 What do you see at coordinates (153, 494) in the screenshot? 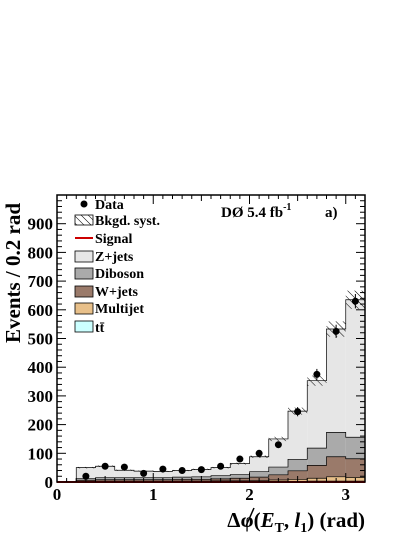
I see `x-tick-label: 1` at bounding box center [153, 494].